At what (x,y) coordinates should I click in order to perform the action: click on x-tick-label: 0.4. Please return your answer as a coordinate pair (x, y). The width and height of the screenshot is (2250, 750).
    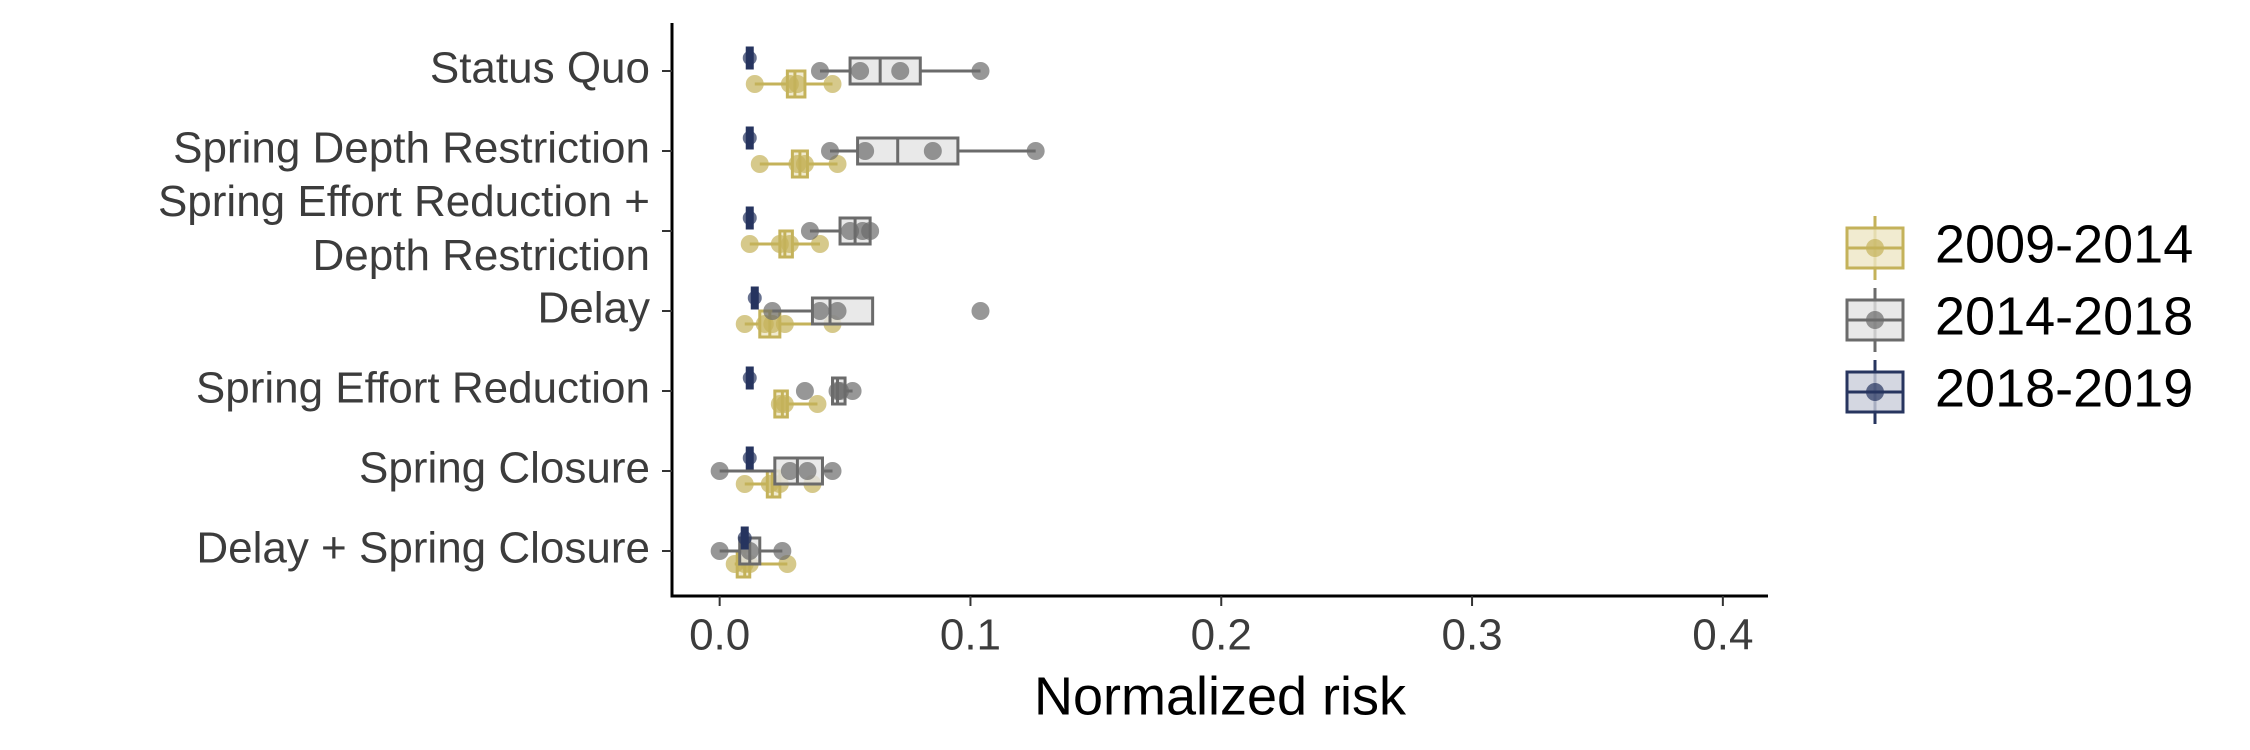
    Looking at the image, I should click on (1722, 635).